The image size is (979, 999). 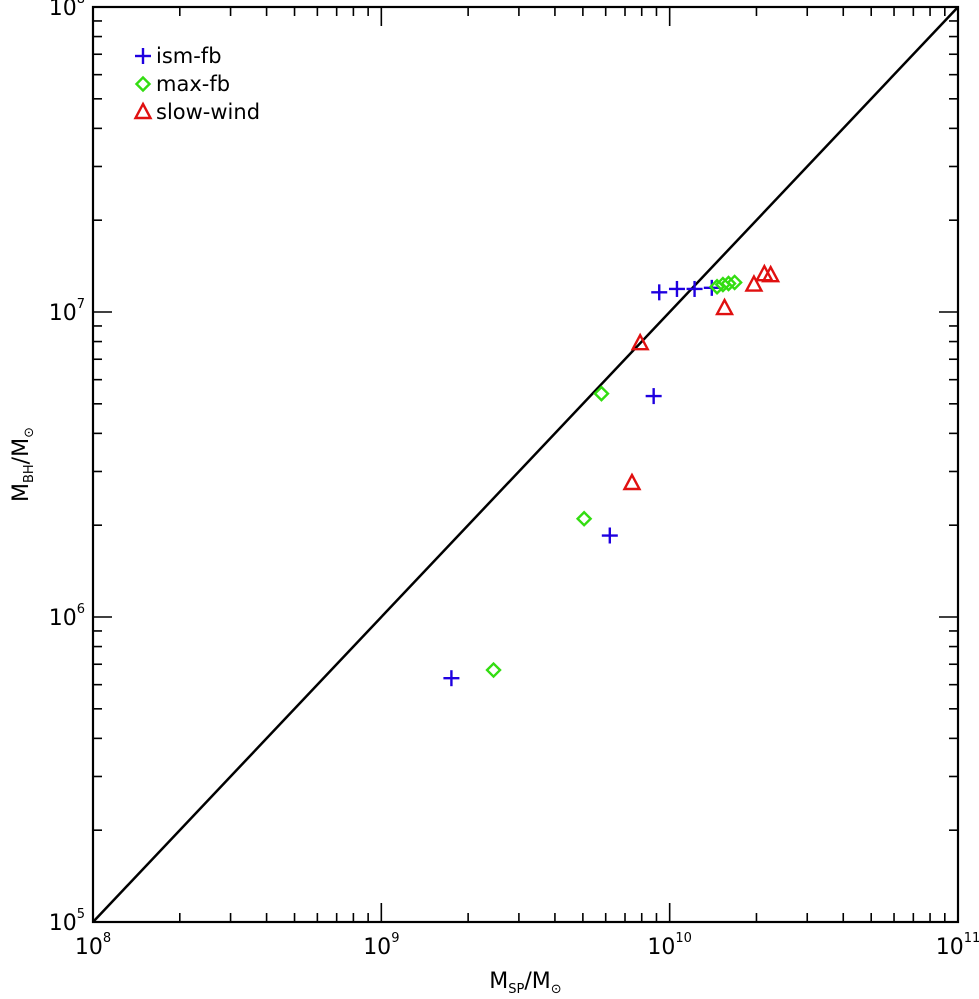 I want to click on y-tick-label: 10⁷, so click(x=67, y=311).